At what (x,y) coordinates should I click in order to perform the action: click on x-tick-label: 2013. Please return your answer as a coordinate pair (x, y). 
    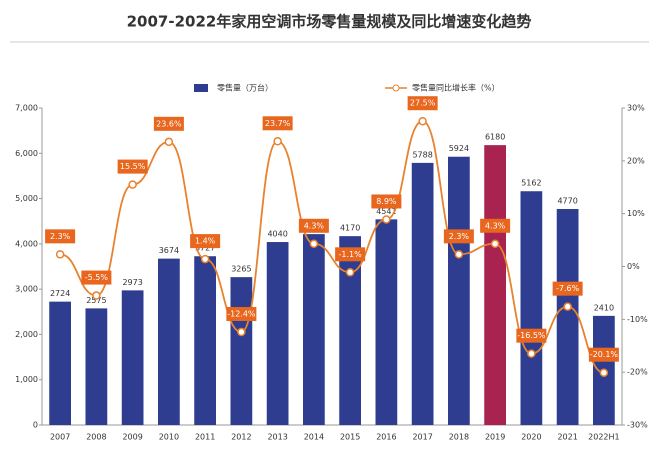
    Looking at the image, I should click on (277, 437).